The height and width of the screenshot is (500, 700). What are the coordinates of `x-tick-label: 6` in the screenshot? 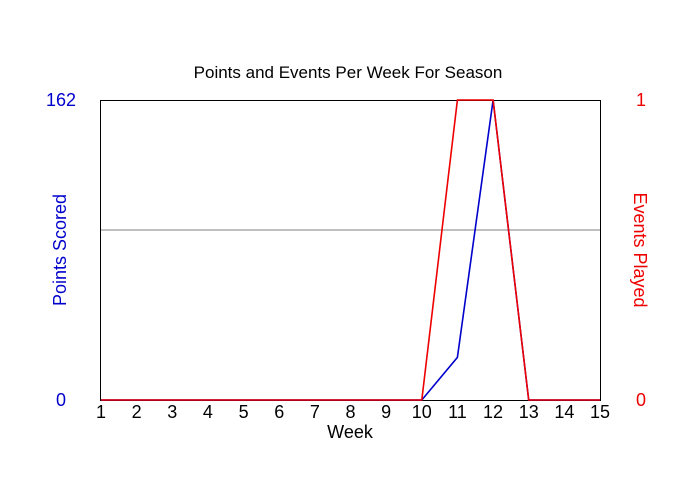 It's located at (279, 412).